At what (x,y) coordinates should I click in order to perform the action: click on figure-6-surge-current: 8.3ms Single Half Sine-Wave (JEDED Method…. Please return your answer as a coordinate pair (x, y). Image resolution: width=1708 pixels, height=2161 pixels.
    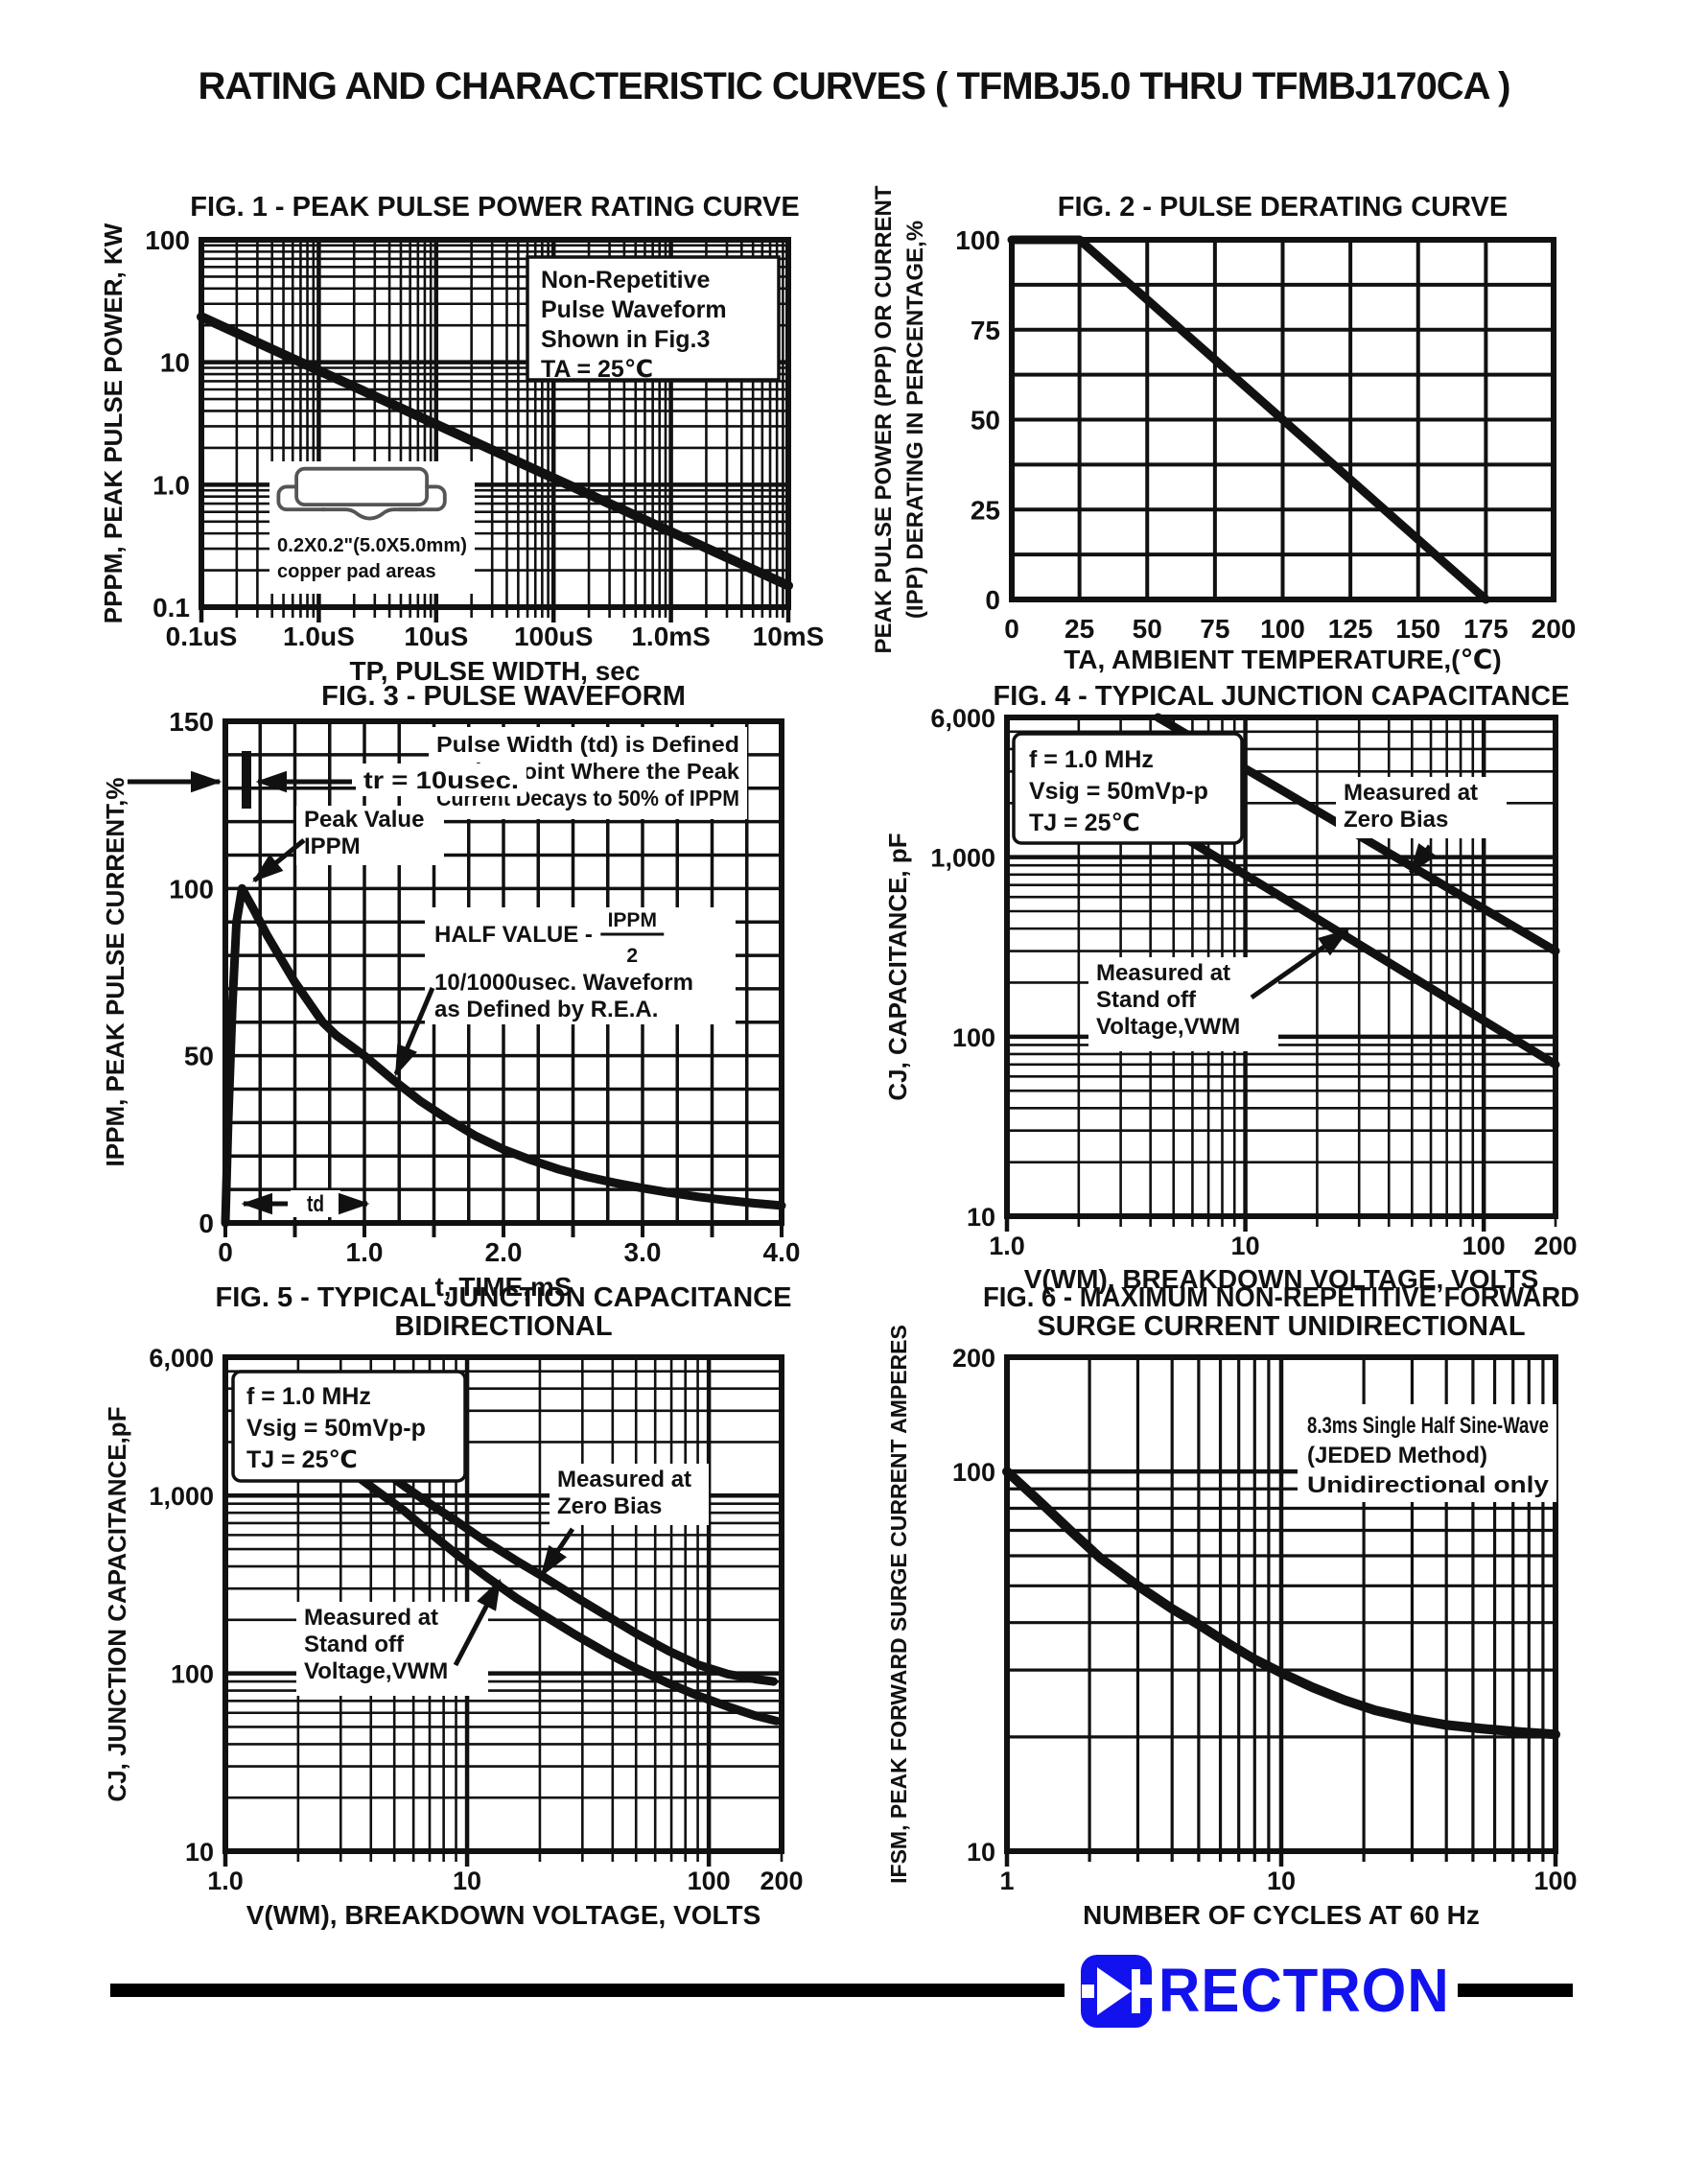
    Looking at the image, I should click on (1242, 1614).